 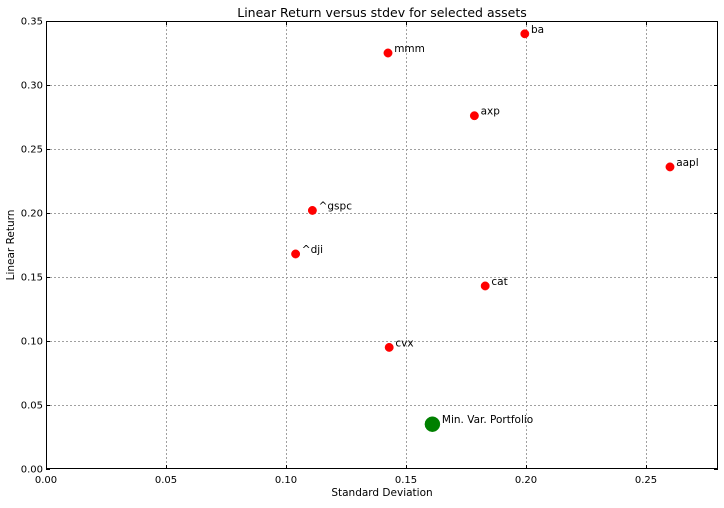 What do you see at coordinates (537, 30) in the screenshot?
I see `point-label: ba` at bounding box center [537, 30].